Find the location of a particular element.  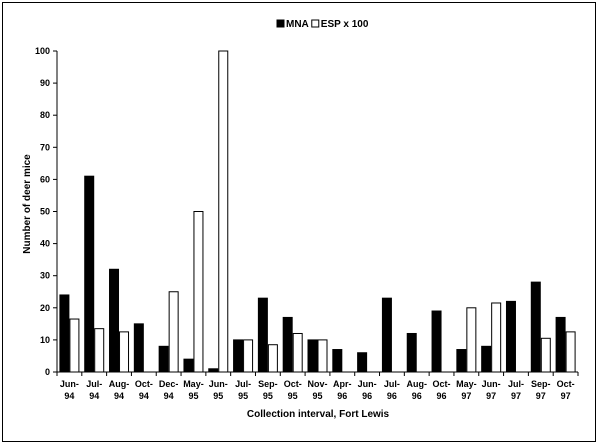

y-tick-label: 70 is located at coordinates (45, 147).